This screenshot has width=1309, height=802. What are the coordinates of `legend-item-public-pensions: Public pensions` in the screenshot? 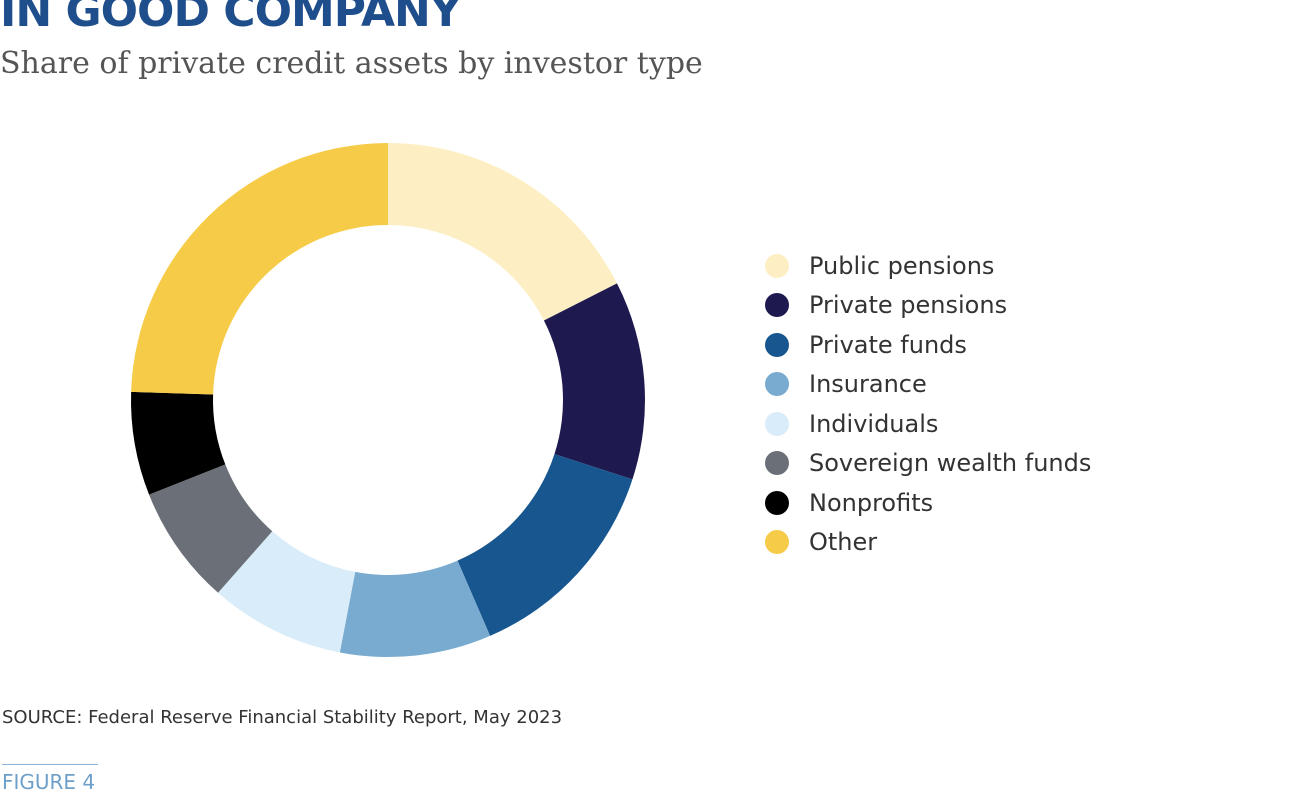 It's located at (928, 266).